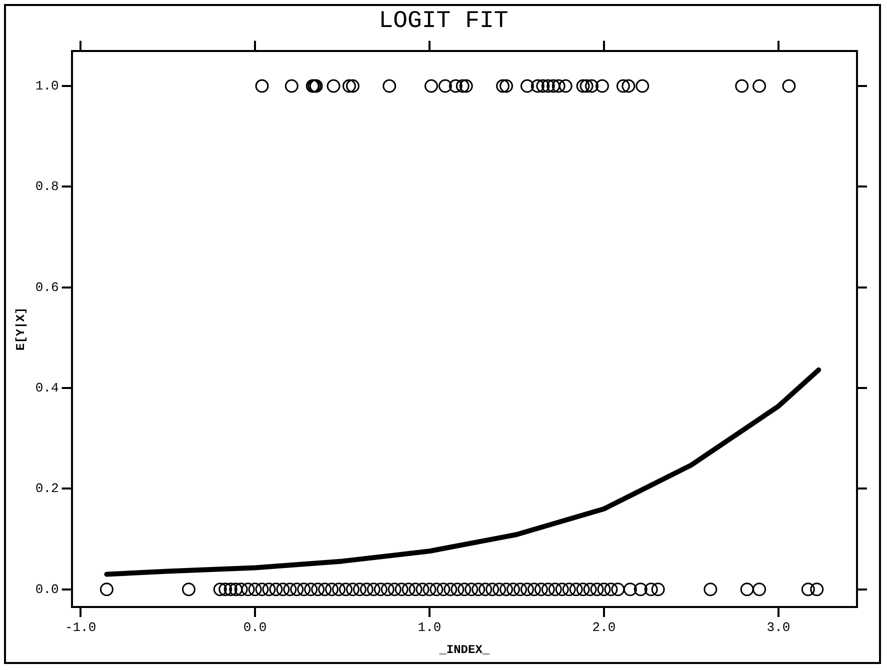 Image resolution: width=887 pixels, height=670 pixels. Describe the element at coordinates (604, 628) in the screenshot. I see `x-tick-label: 2.0` at that location.